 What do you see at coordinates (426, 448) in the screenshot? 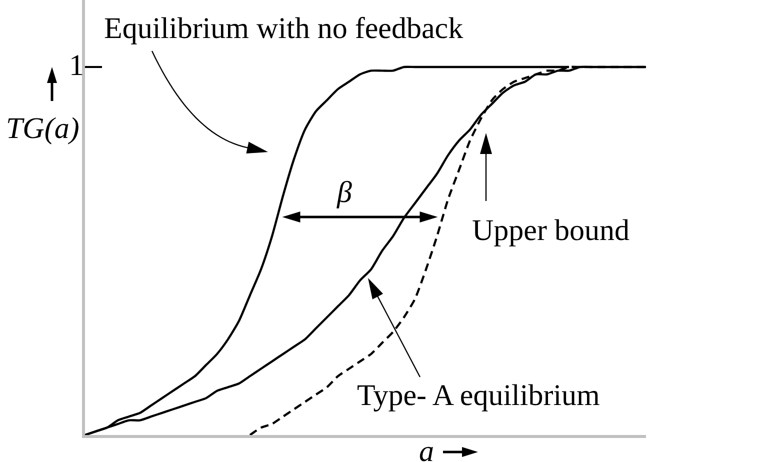
I see `x-axis-title: a` at bounding box center [426, 448].